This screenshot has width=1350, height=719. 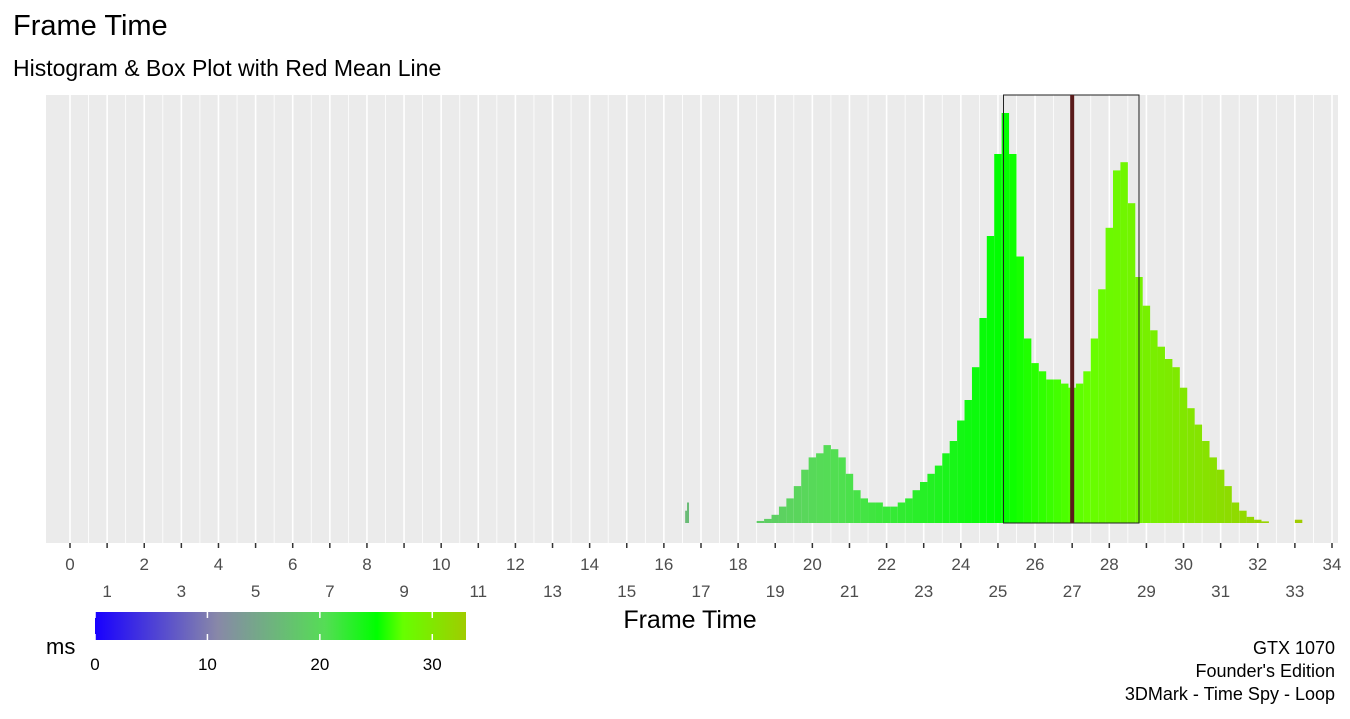 What do you see at coordinates (775, 591) in the screenshot?
I see `x-tick-label: 19` at bounding box center [775, 591].